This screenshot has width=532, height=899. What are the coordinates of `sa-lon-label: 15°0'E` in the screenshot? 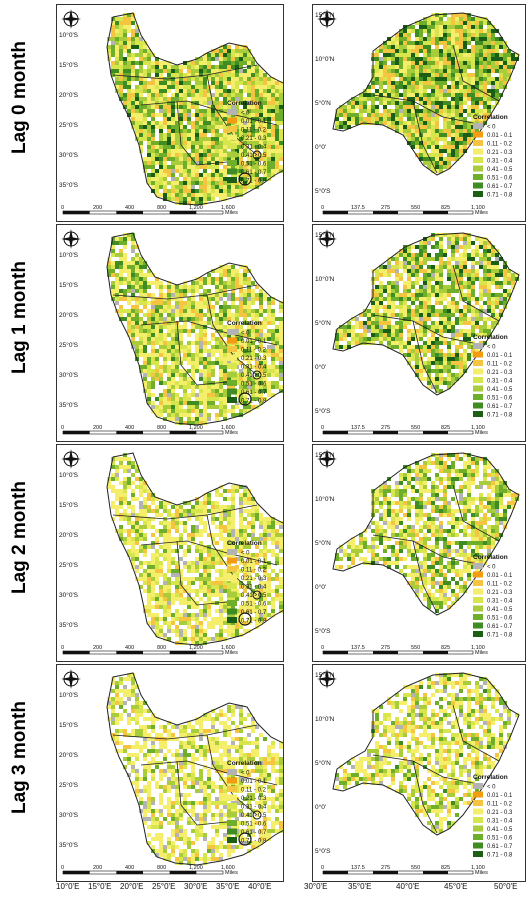 It's located at (100, 886).